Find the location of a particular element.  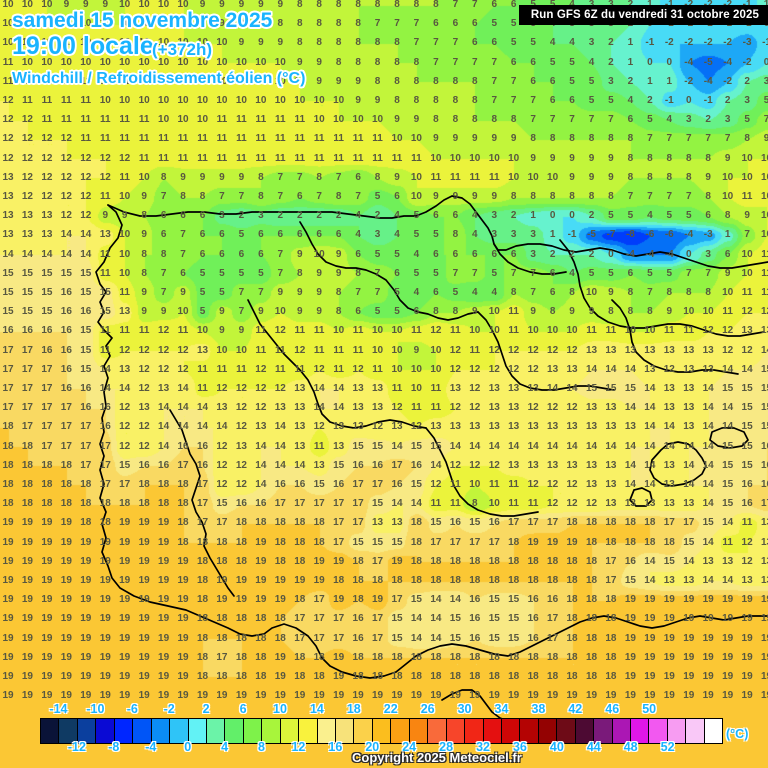

map-time-label: 19:00 locale is located at coordinates (83, 46).